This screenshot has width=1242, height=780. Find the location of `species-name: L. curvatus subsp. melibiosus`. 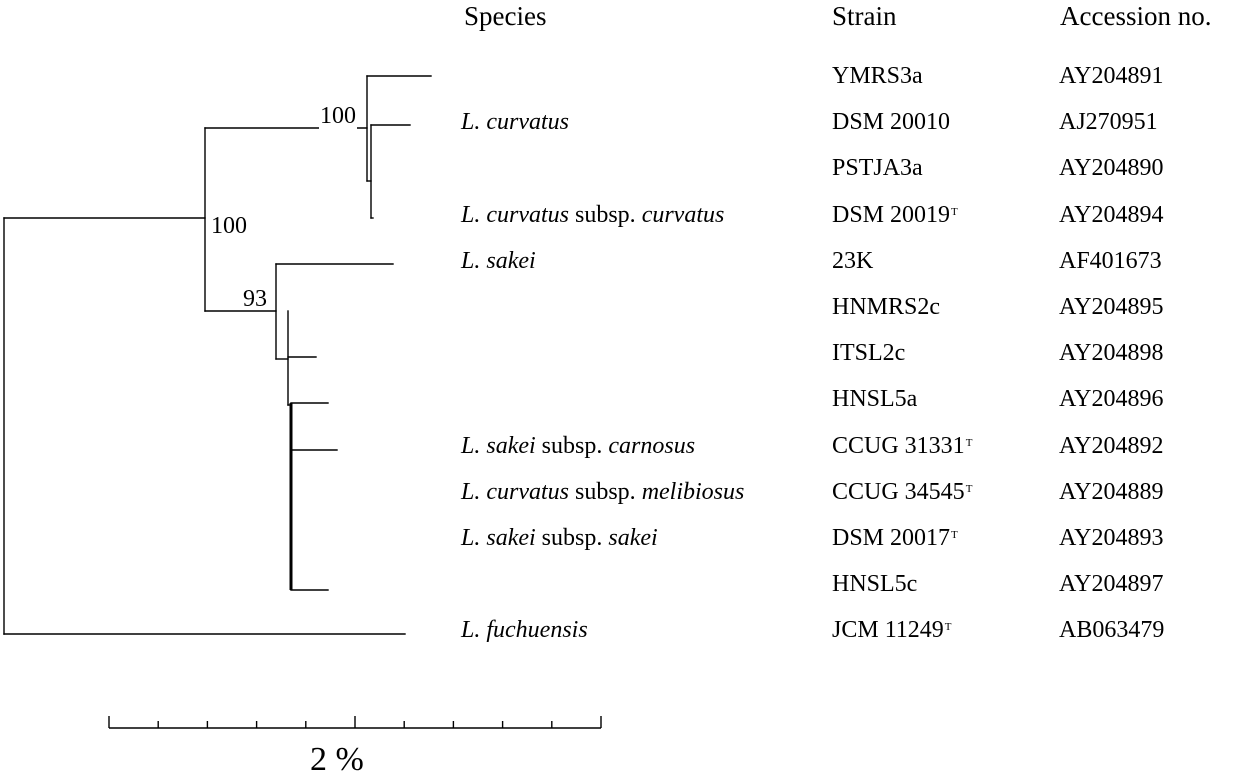

species-name: L. curvatus subsp. melibiosus is located at coordinates (603, 491).